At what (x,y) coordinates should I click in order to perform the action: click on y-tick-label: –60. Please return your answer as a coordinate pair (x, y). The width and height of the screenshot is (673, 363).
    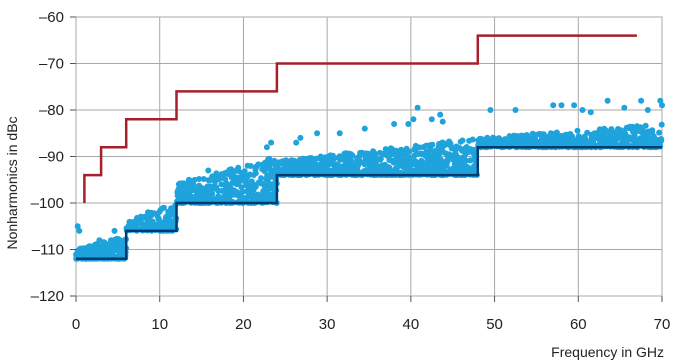
    Looking at the image, I should click on (51, 17).